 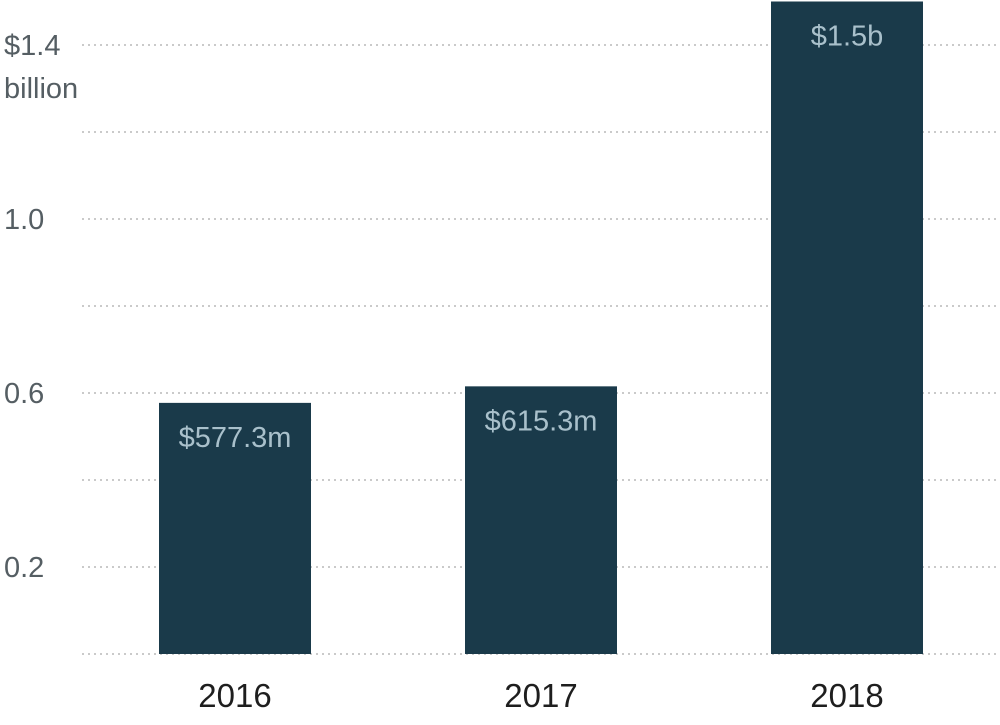 I want to click on data-label: $577.3m, so click(x=235, y=438).